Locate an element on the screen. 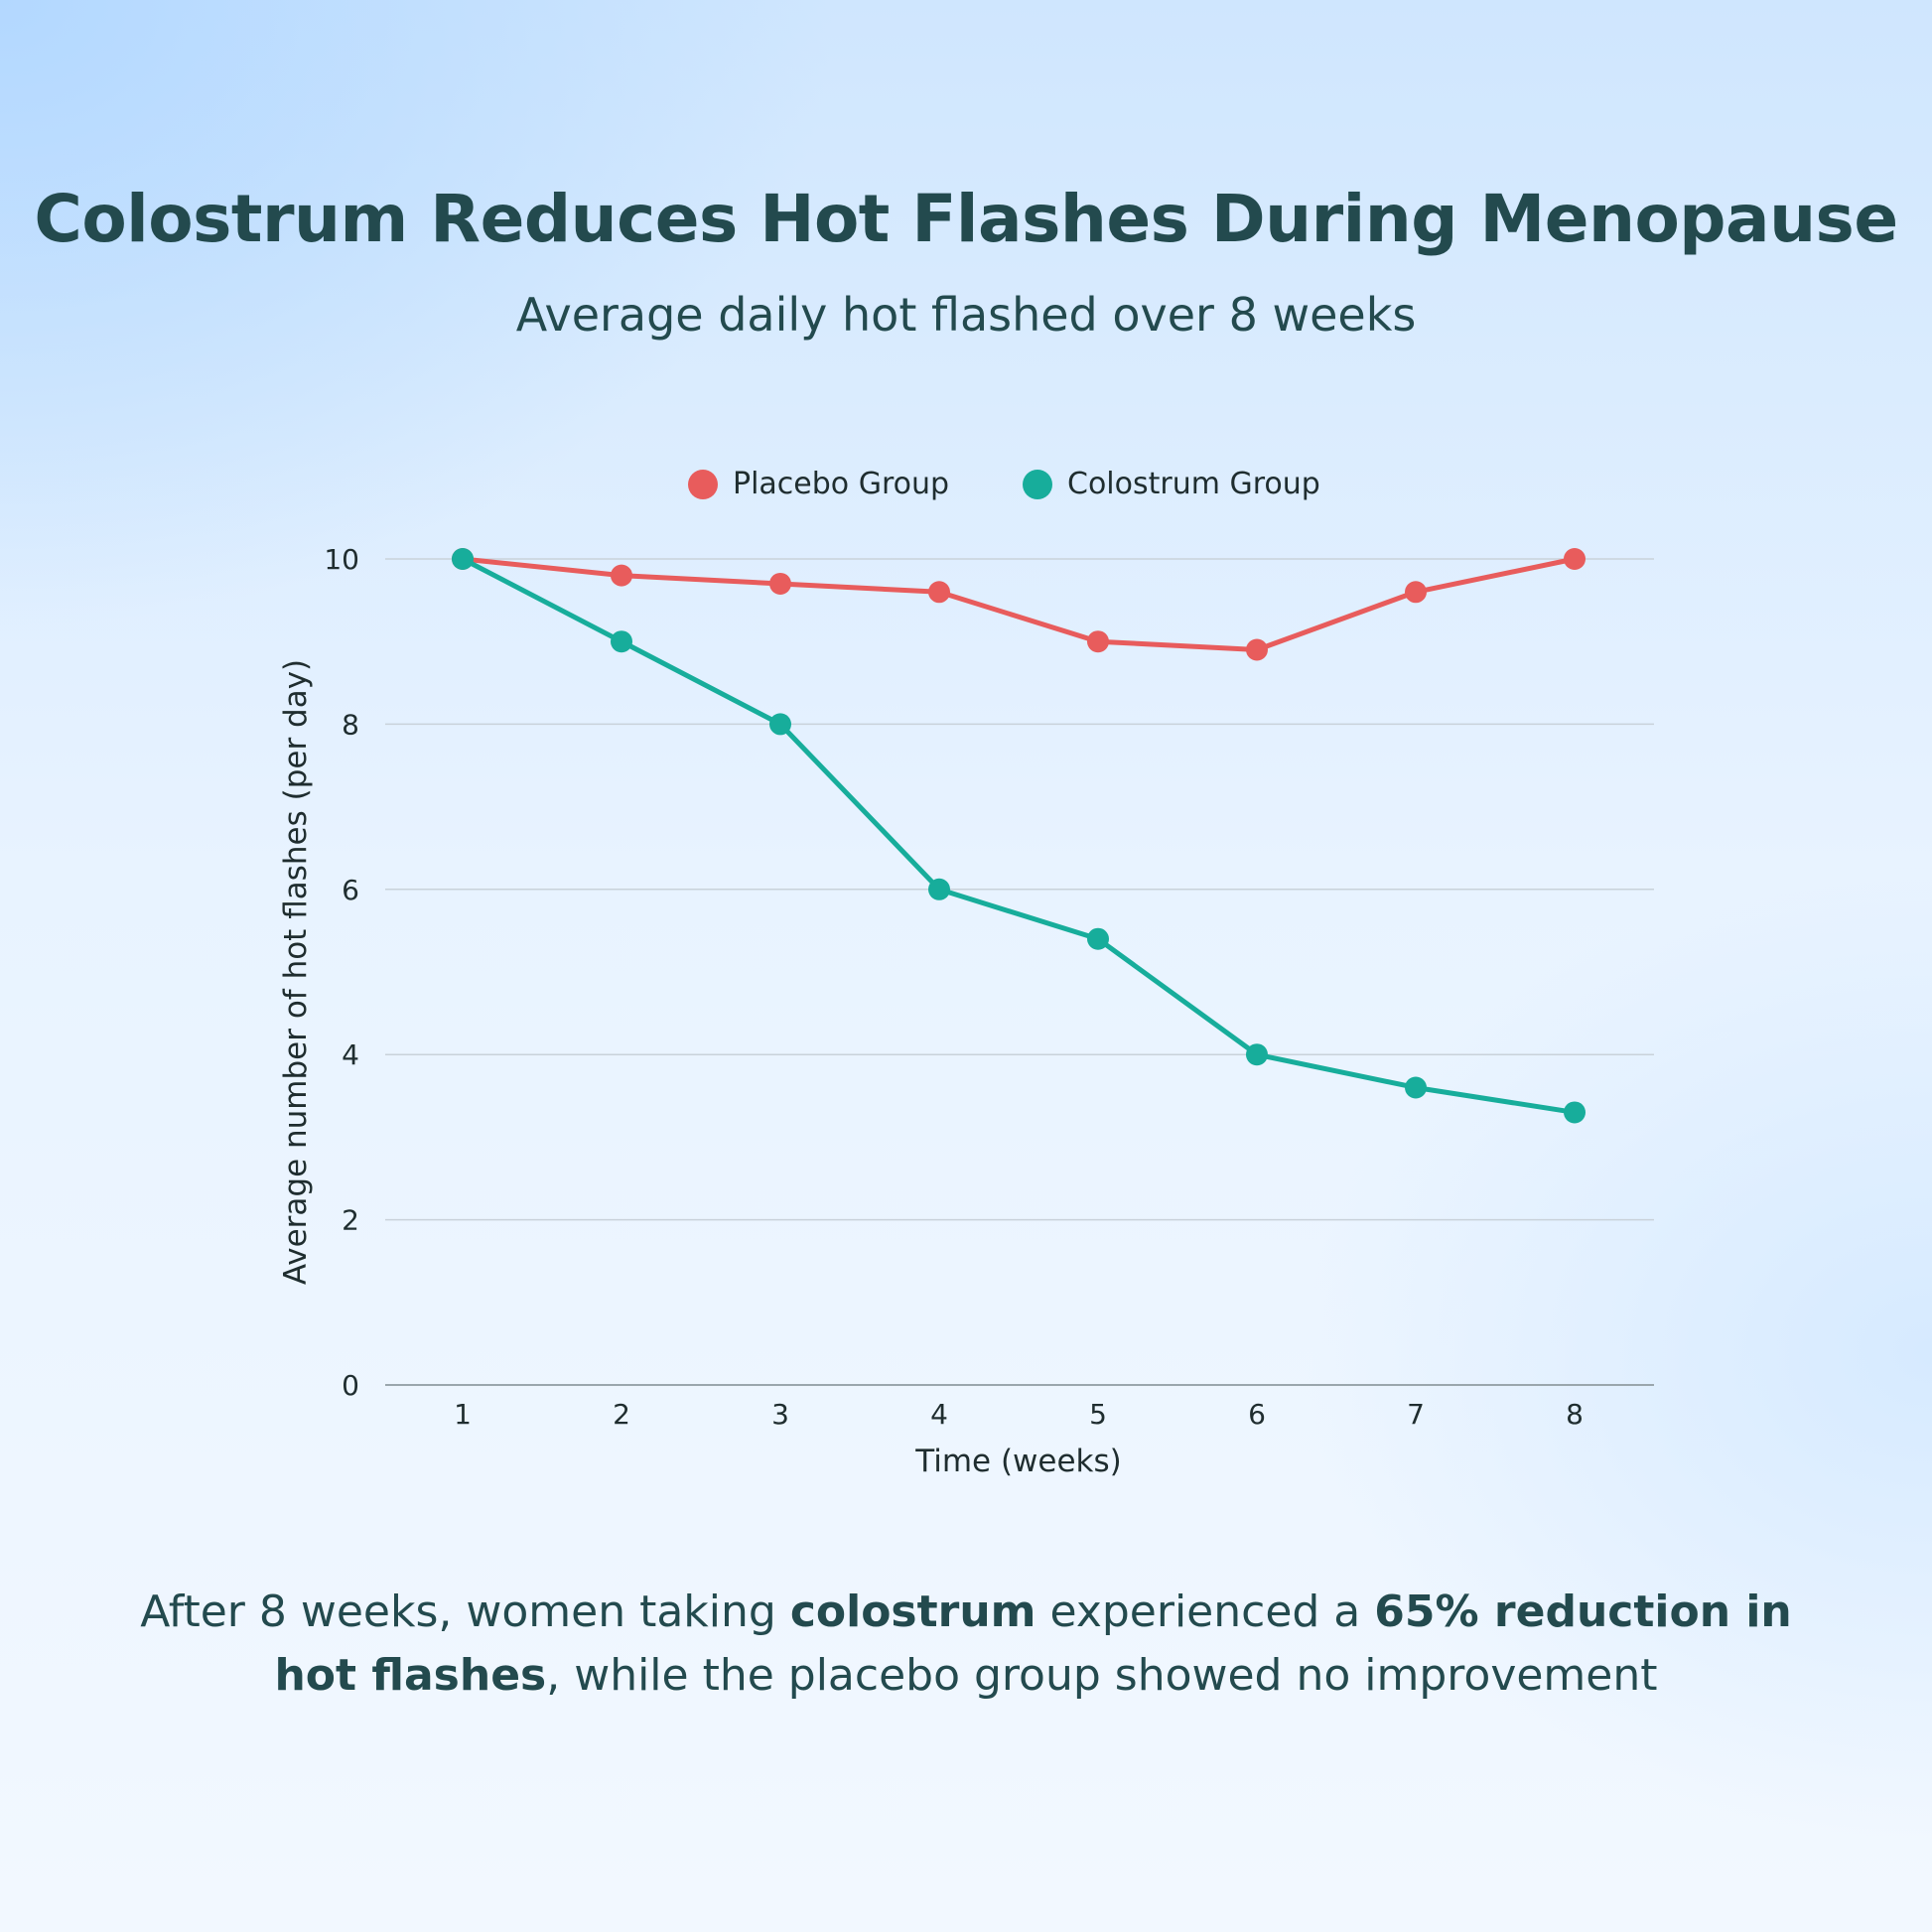  y-tick-label: 6 is located at coordinates (350, 890).